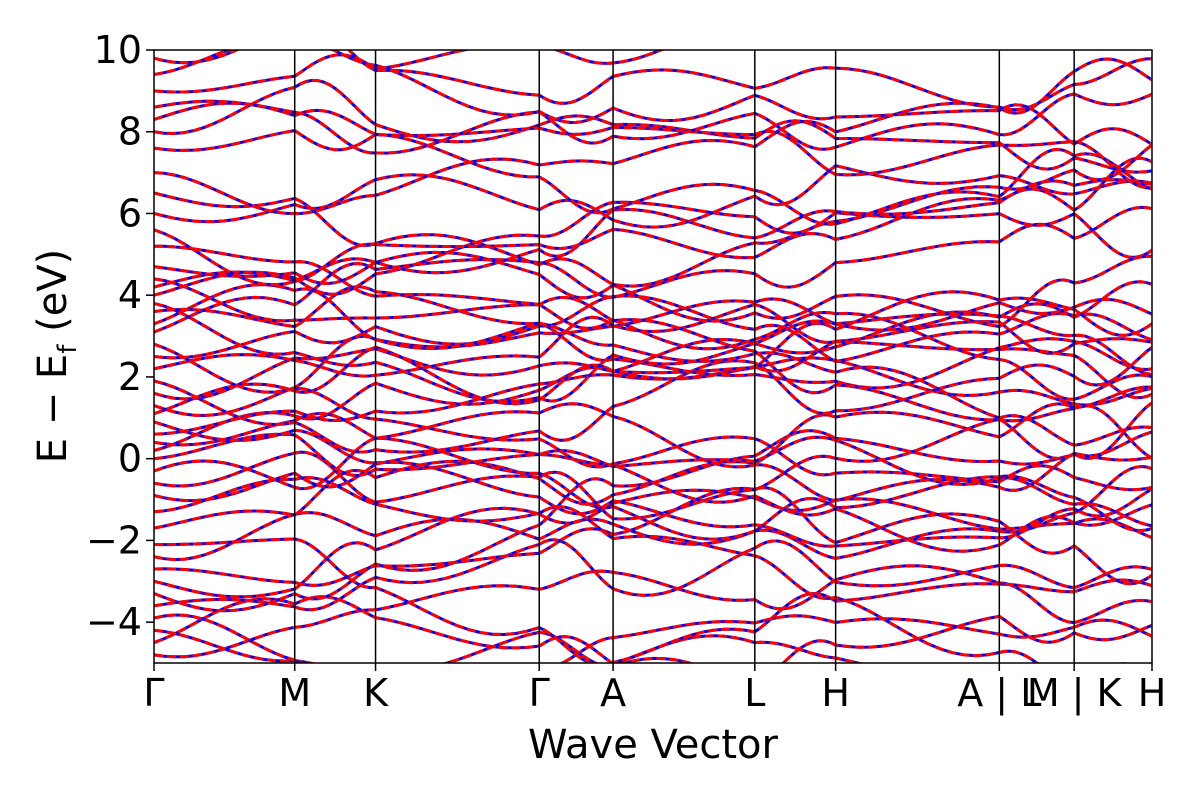 This screenshot has width=1200, height=800. I want to click on x-tick-label: L, so click(754, 693).